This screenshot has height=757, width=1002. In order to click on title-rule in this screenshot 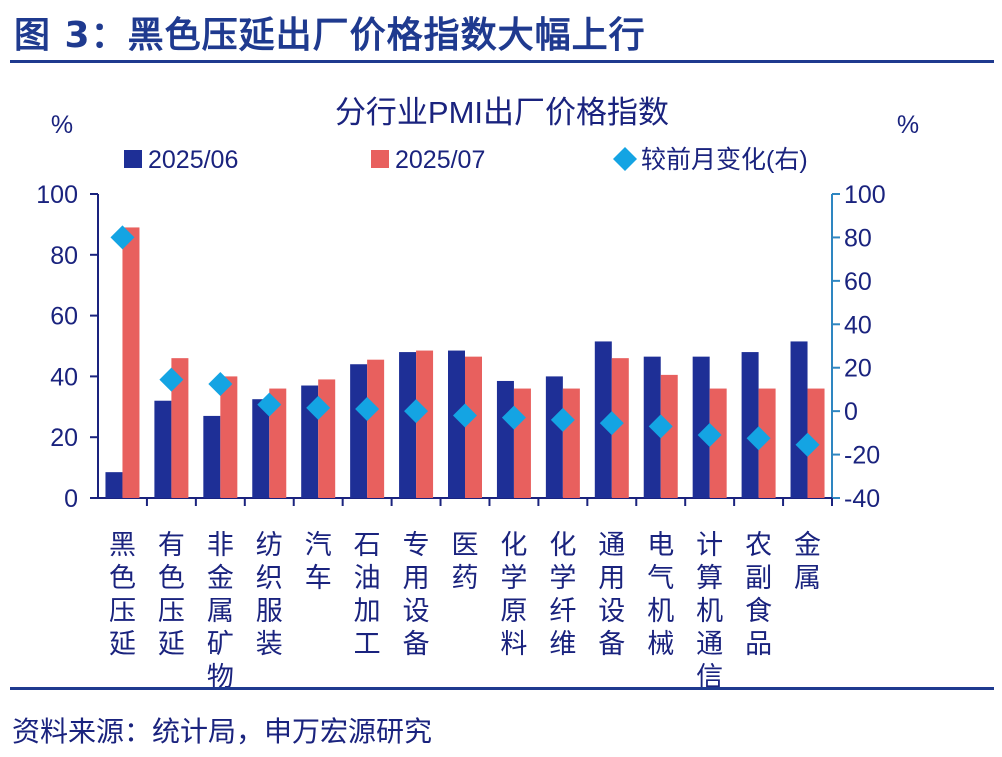, I will do `click(502, 61)`.